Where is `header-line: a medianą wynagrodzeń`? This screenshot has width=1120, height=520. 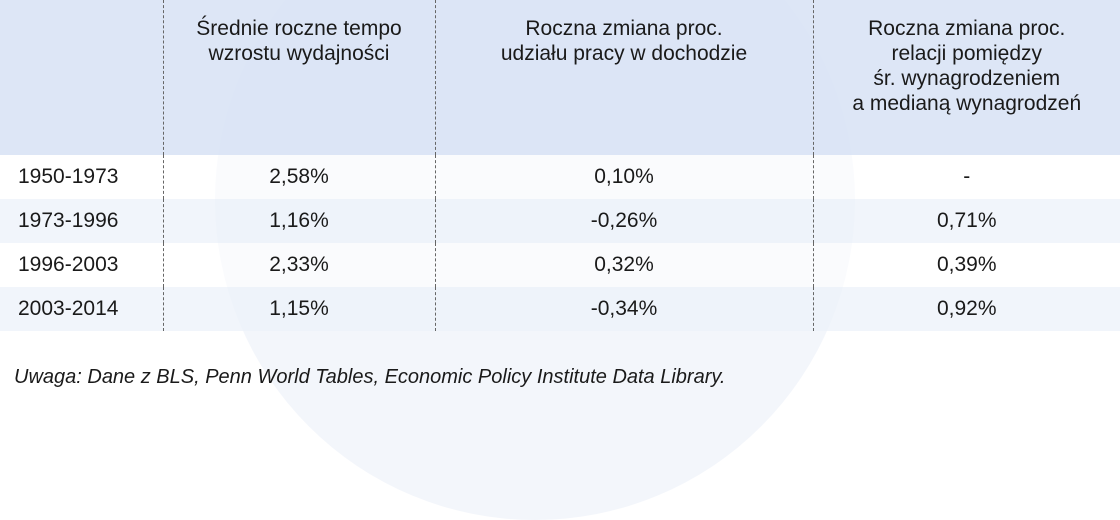
header-line: a medianą wynagrodzeń is located at coordinates (967, 103).